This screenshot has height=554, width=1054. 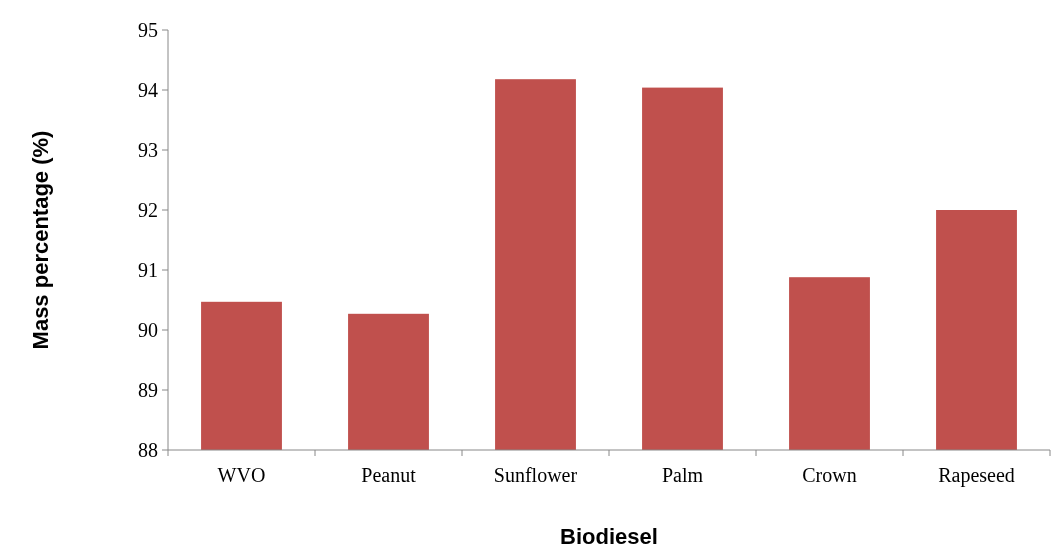 I want to click on y-tick-label: 91, so click(x=148, y=270).